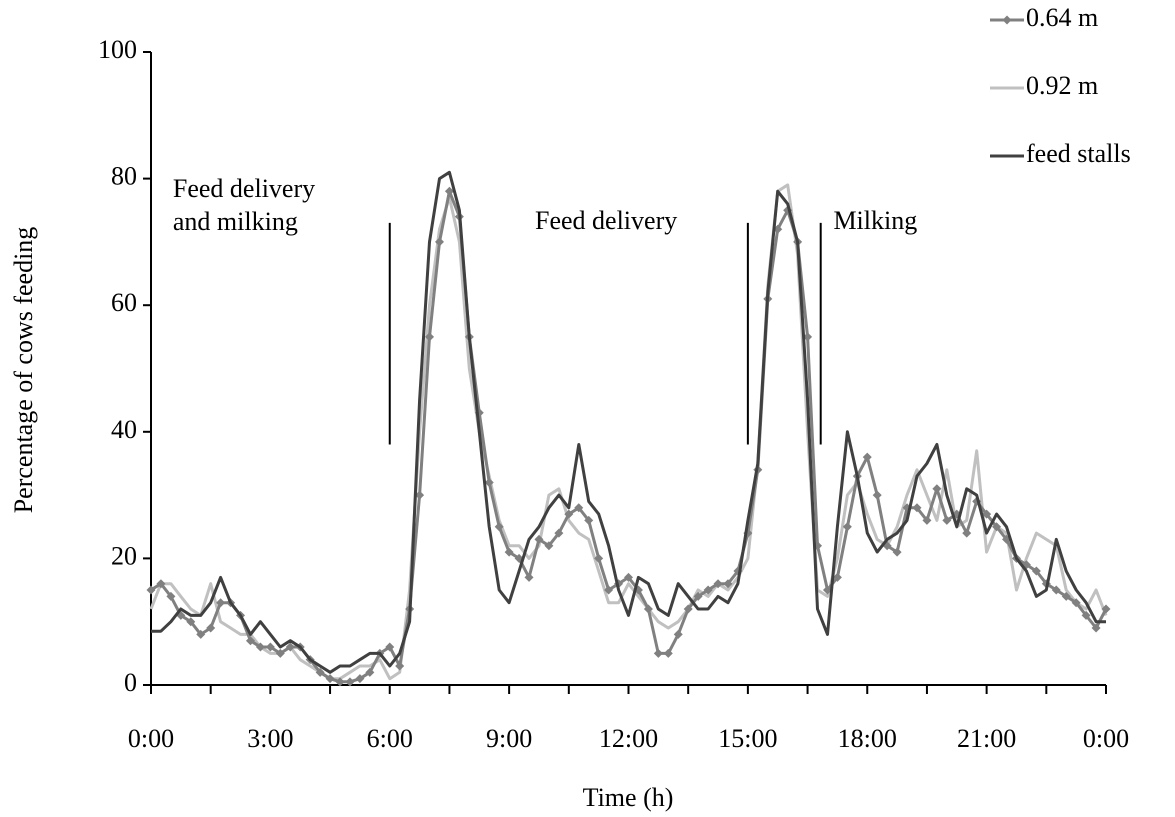  I want to click on y-tick-label: 40, so click(124, 429).